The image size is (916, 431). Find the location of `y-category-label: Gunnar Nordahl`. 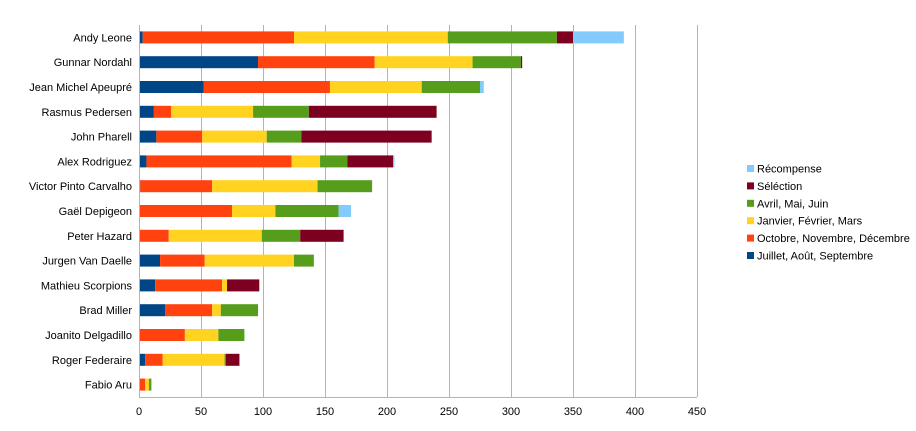

y-category-label: Gunnar Nordahl is located at coordinates (93, 63).